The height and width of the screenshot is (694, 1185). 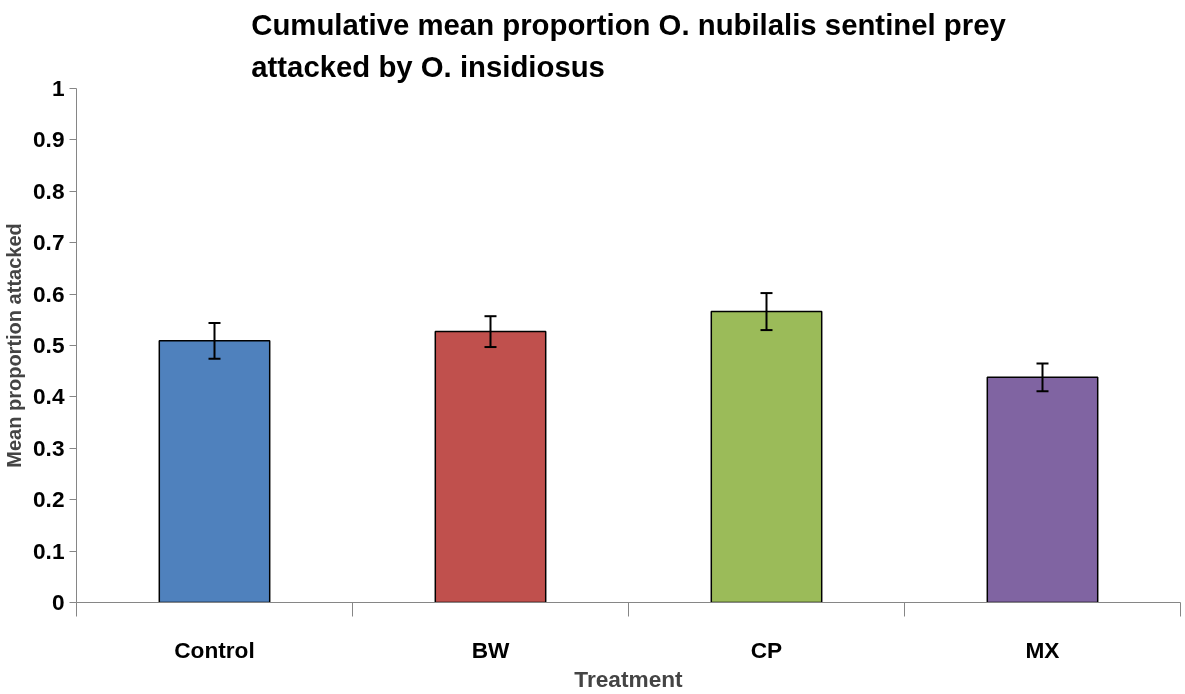 I want to click on x-tick-label: CP, so click(x=766, y=649).